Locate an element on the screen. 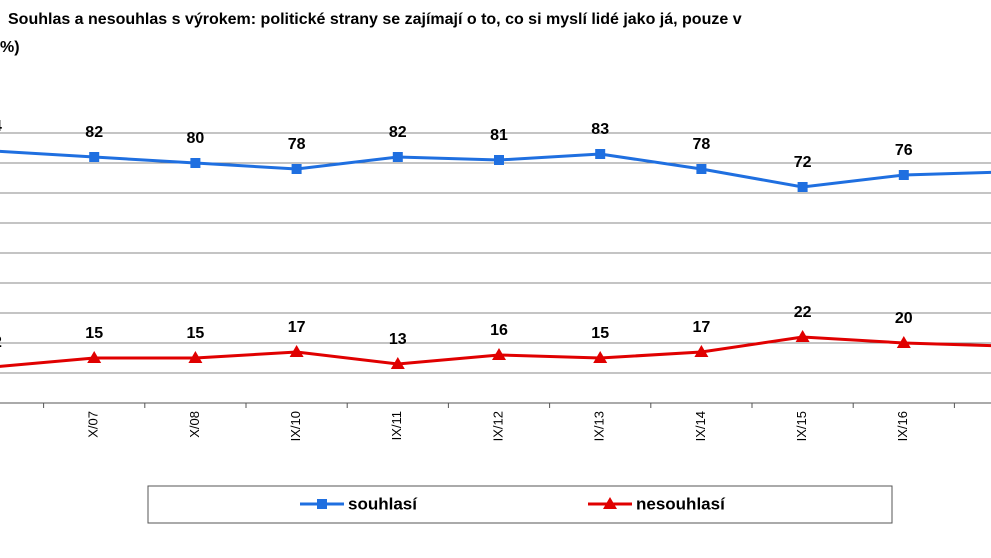  value-label: 84 is located at coordinates (1, 126).